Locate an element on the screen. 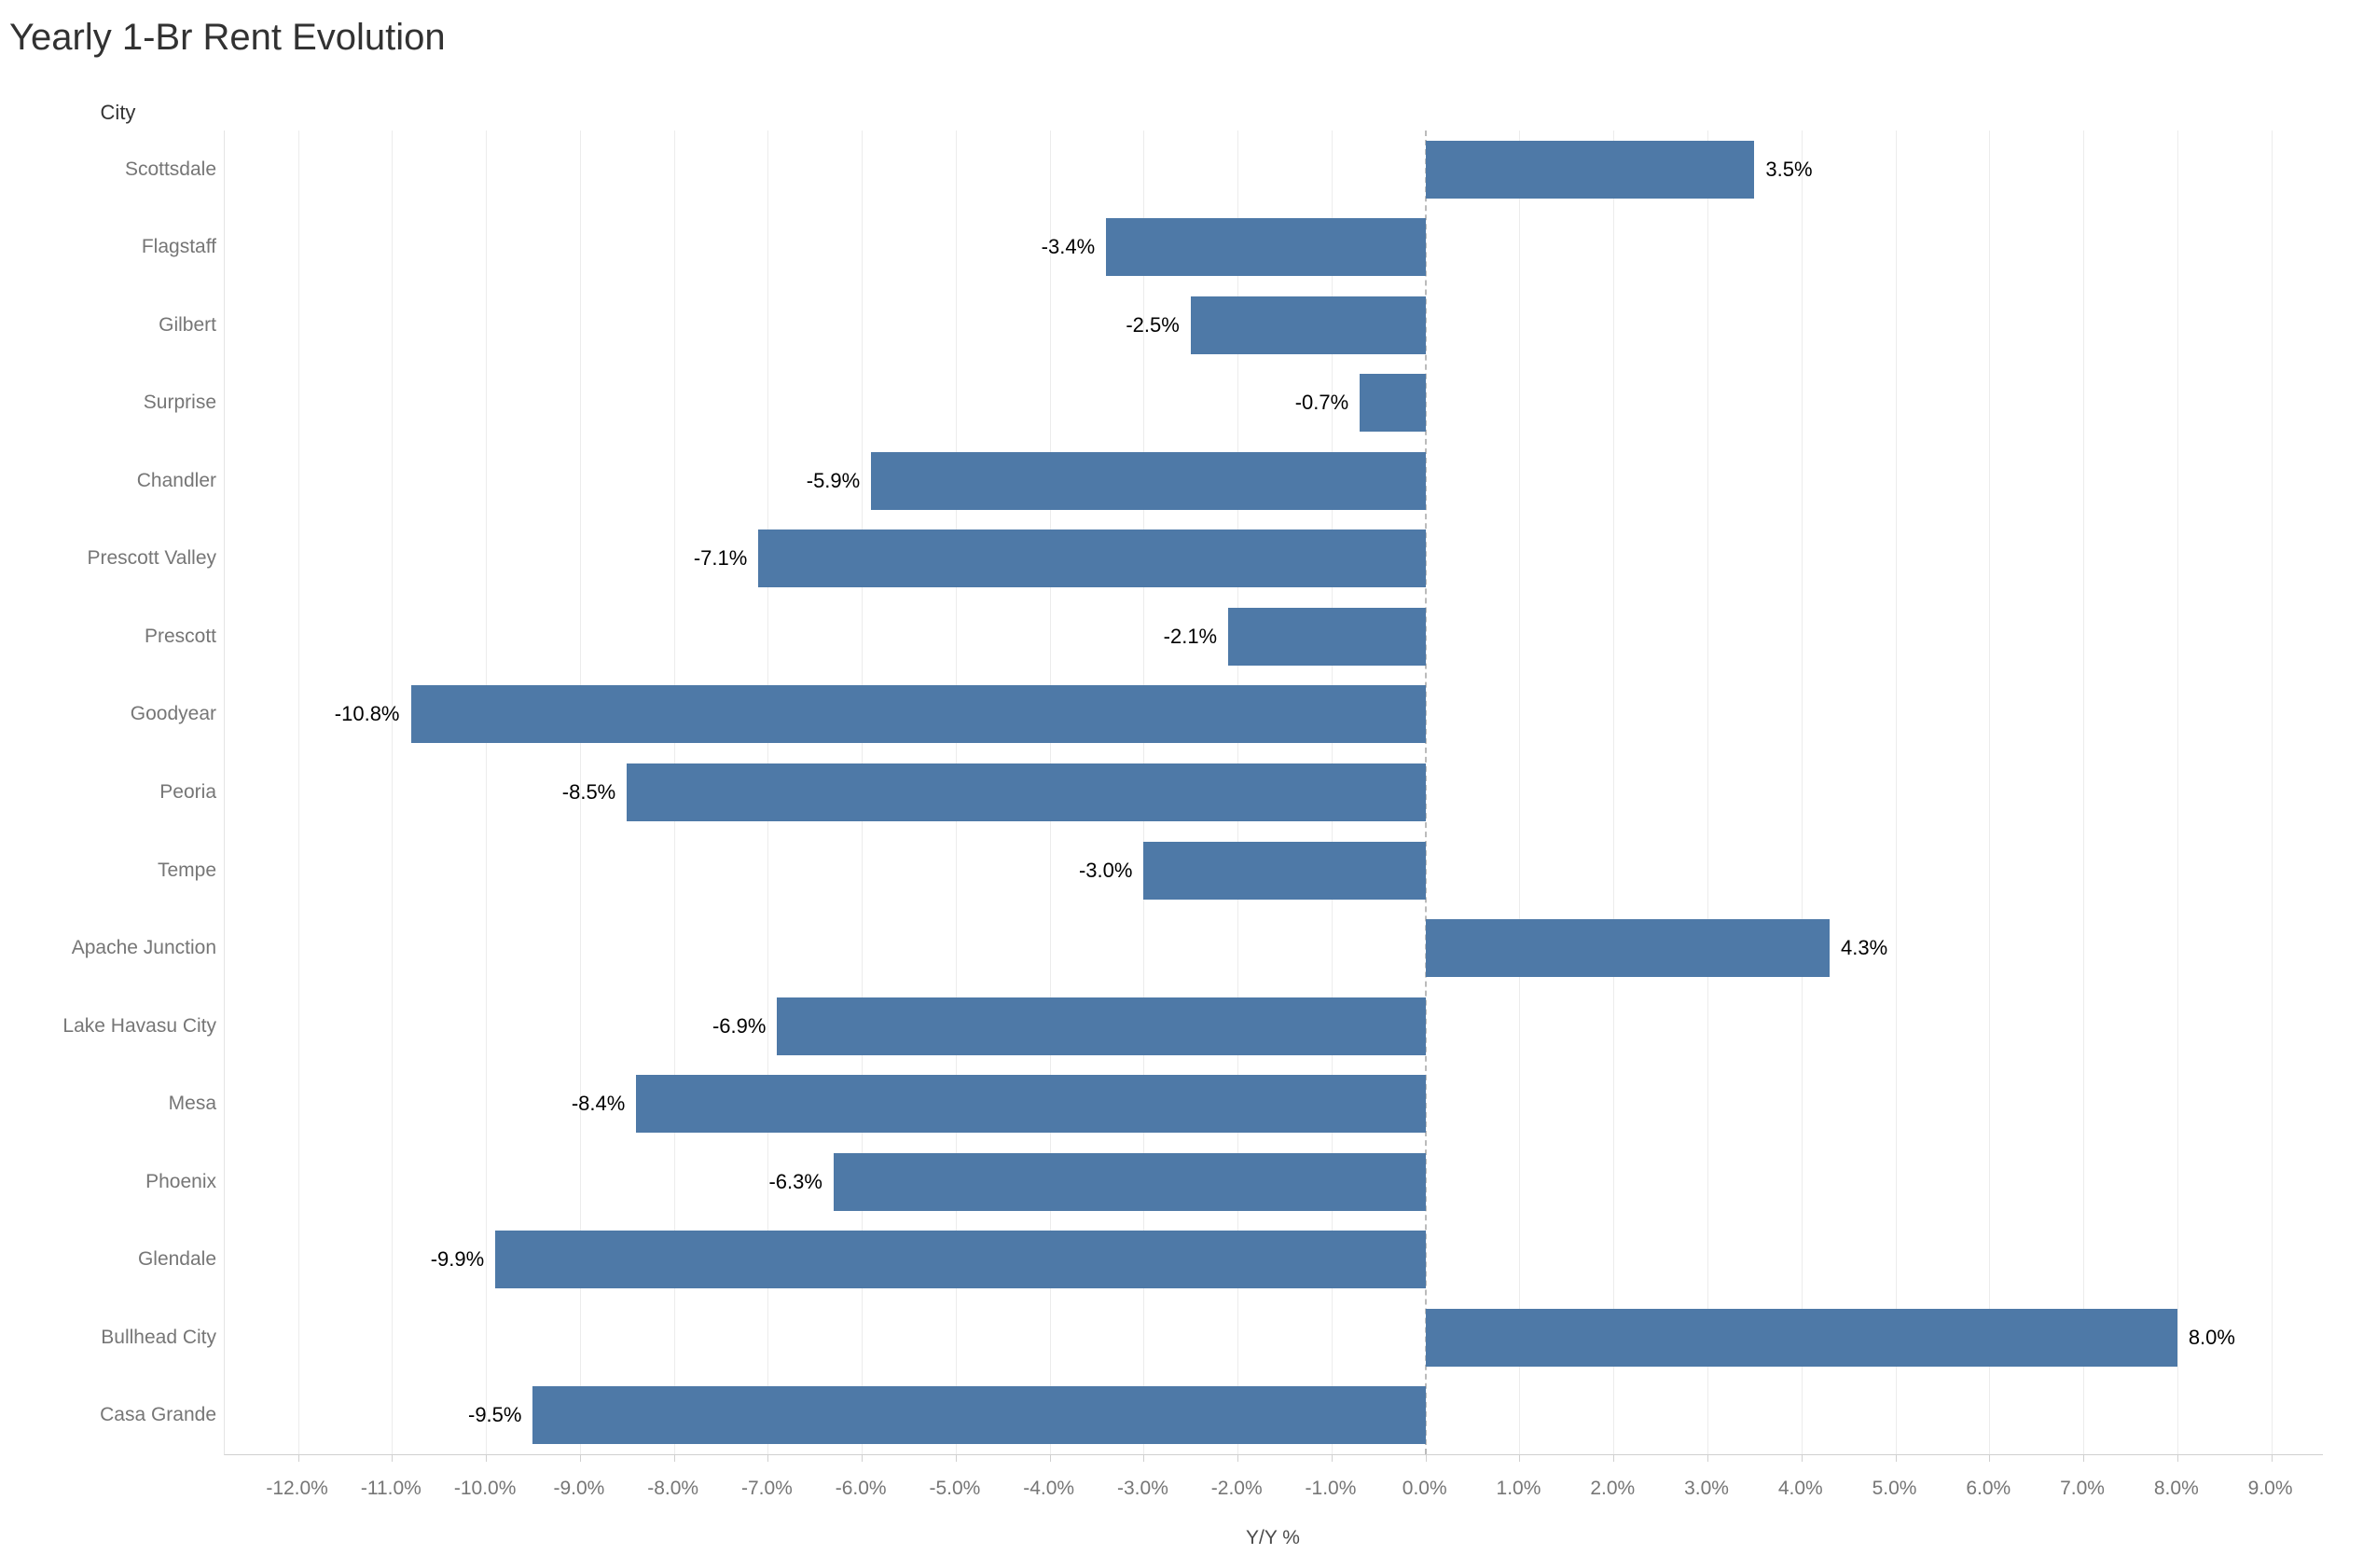 This screenshot has height=1568, width=2363. category-label: Goodyear is located at coordinates (173, 714).